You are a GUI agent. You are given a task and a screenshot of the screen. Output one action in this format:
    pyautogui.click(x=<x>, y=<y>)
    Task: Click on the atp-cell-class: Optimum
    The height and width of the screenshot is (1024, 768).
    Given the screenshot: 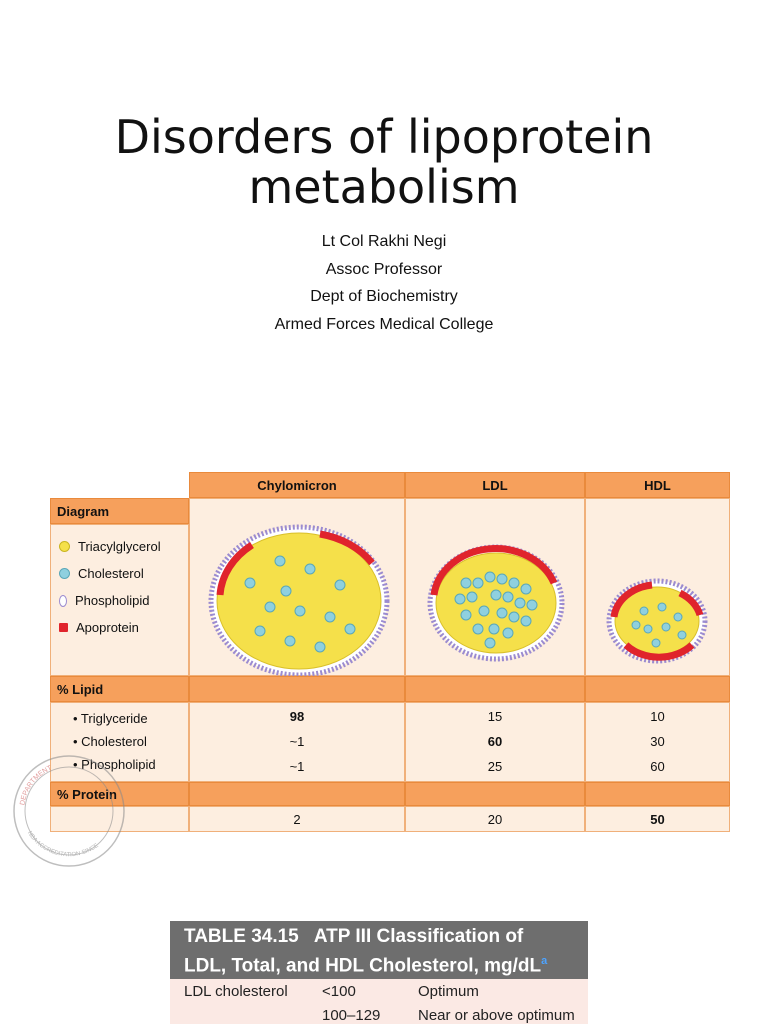 What is the action you would take?
    pyautogui.click(x=448, y=991)
    